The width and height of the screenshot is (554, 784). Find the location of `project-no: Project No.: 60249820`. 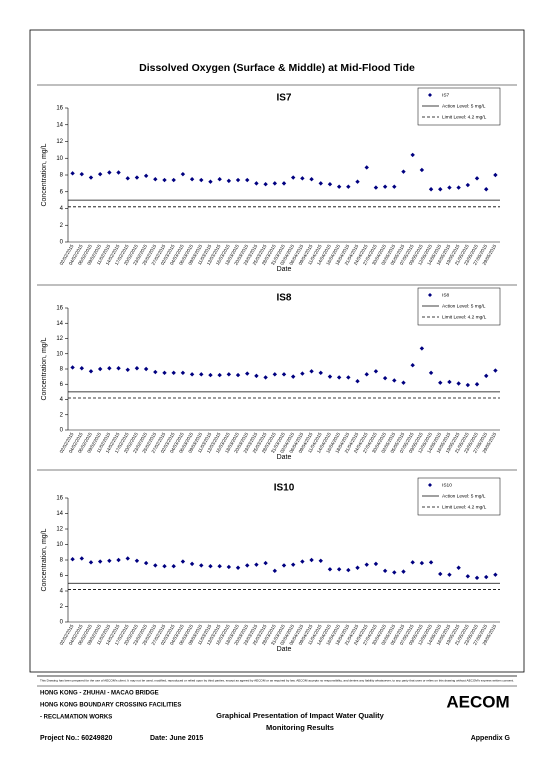

project-no: Project No.: 60249820 is located at coordinates (76, 738).